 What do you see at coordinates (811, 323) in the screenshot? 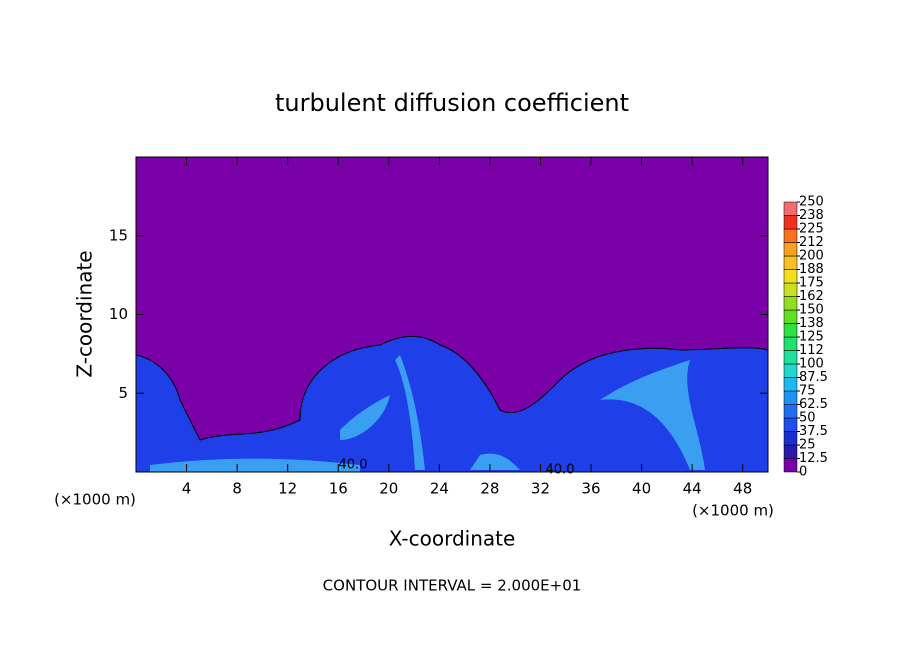
I see `colorbar-label: 138` at bounding box center [811, 323].